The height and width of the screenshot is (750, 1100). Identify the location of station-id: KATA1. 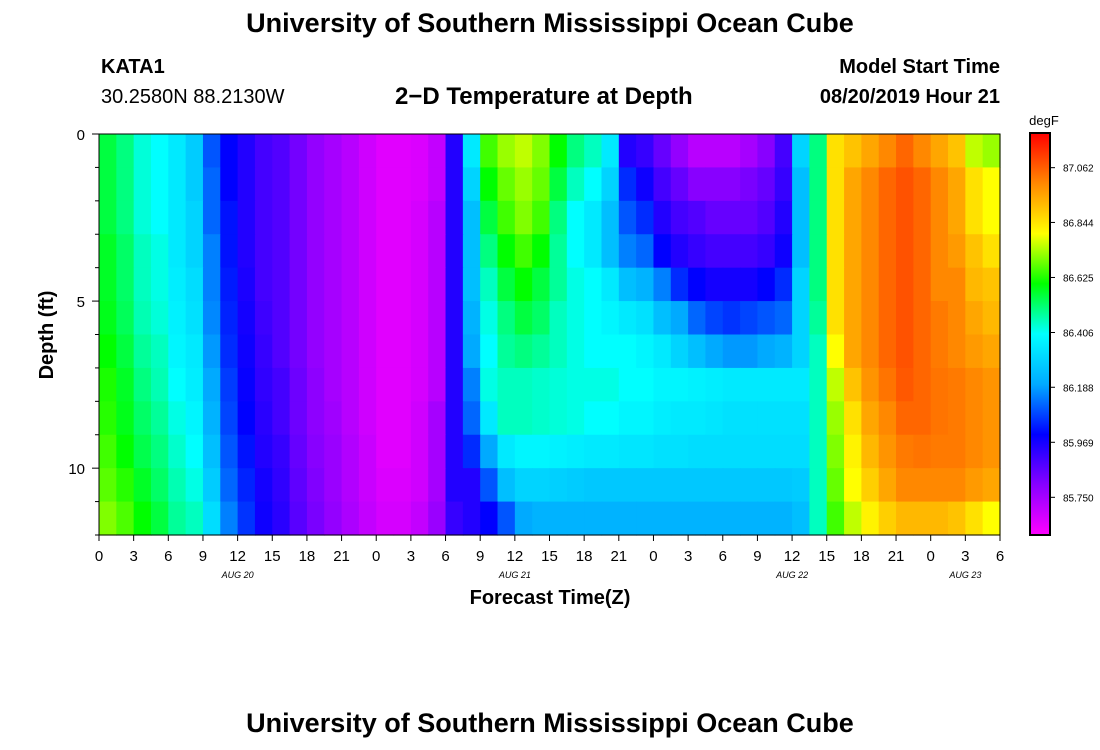
(133, 67).